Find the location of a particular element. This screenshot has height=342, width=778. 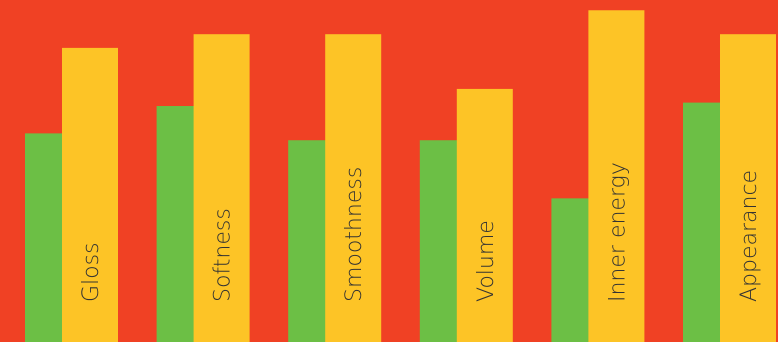

category-label-gloss: Gloss is located at coordinates (91, 272).